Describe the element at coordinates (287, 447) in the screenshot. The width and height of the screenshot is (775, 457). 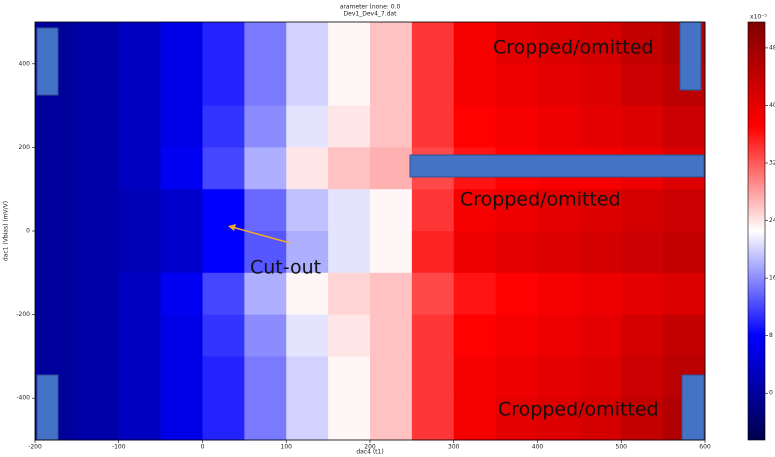
I see `x-tick-label: 100` at that location.